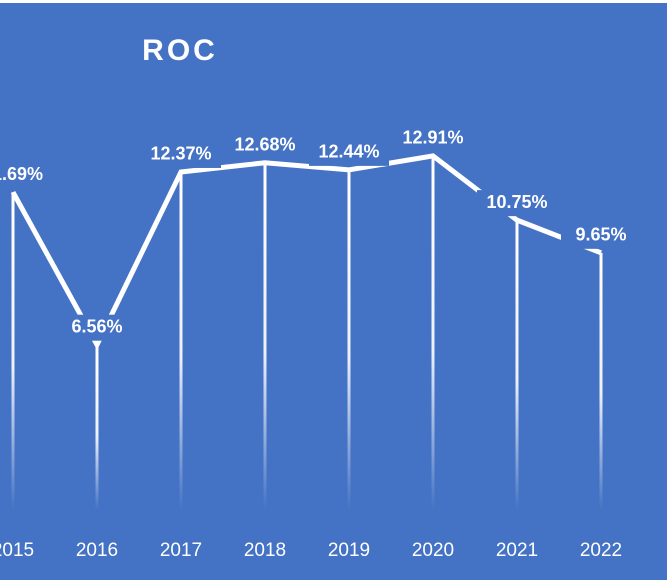 Image resolution: width=667 pixels, height=580 pixels. I want to click on data-label: 12.37%, so click(180, 154).